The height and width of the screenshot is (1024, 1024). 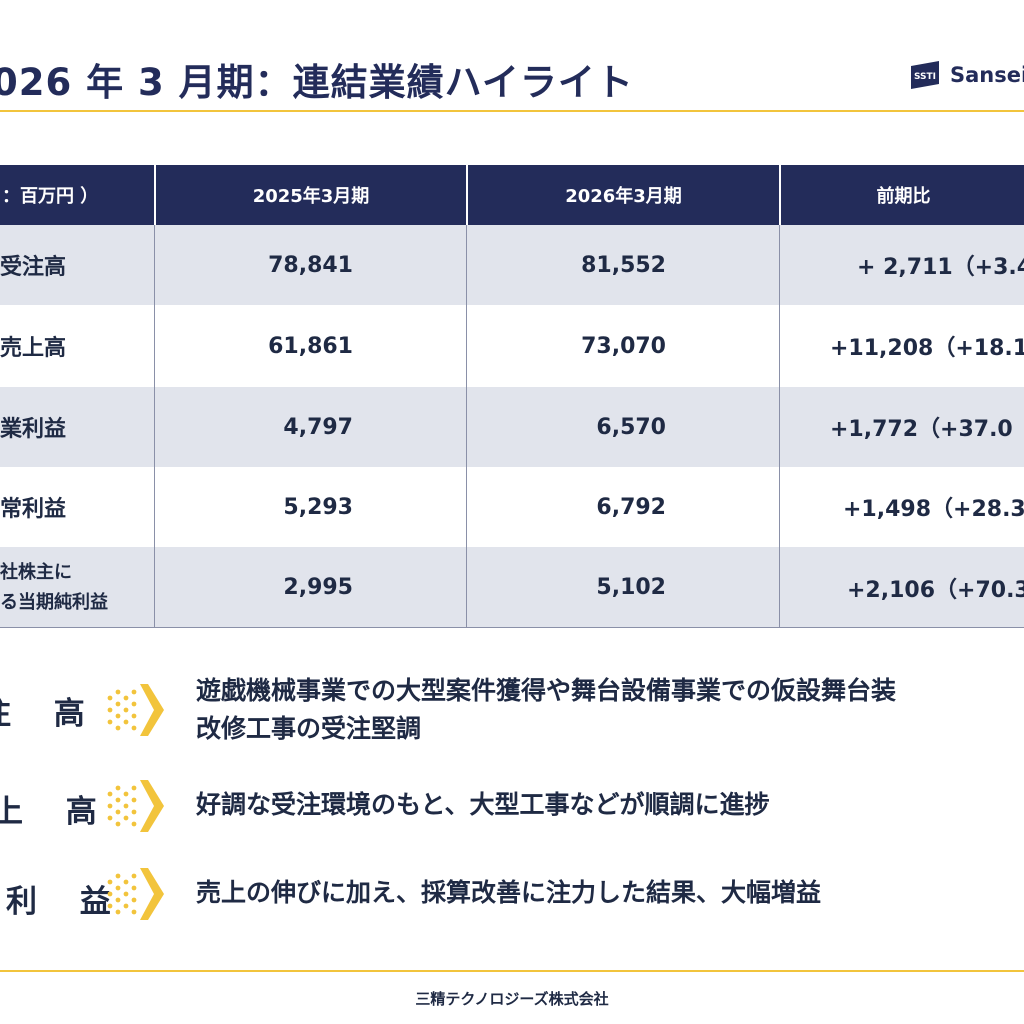 What do you see at coordinates (512, 346) in the screenshot?
I see `table-row: 売上高 61,861 73,070 +11,208（+18.1` at bounding box center [512, 346].